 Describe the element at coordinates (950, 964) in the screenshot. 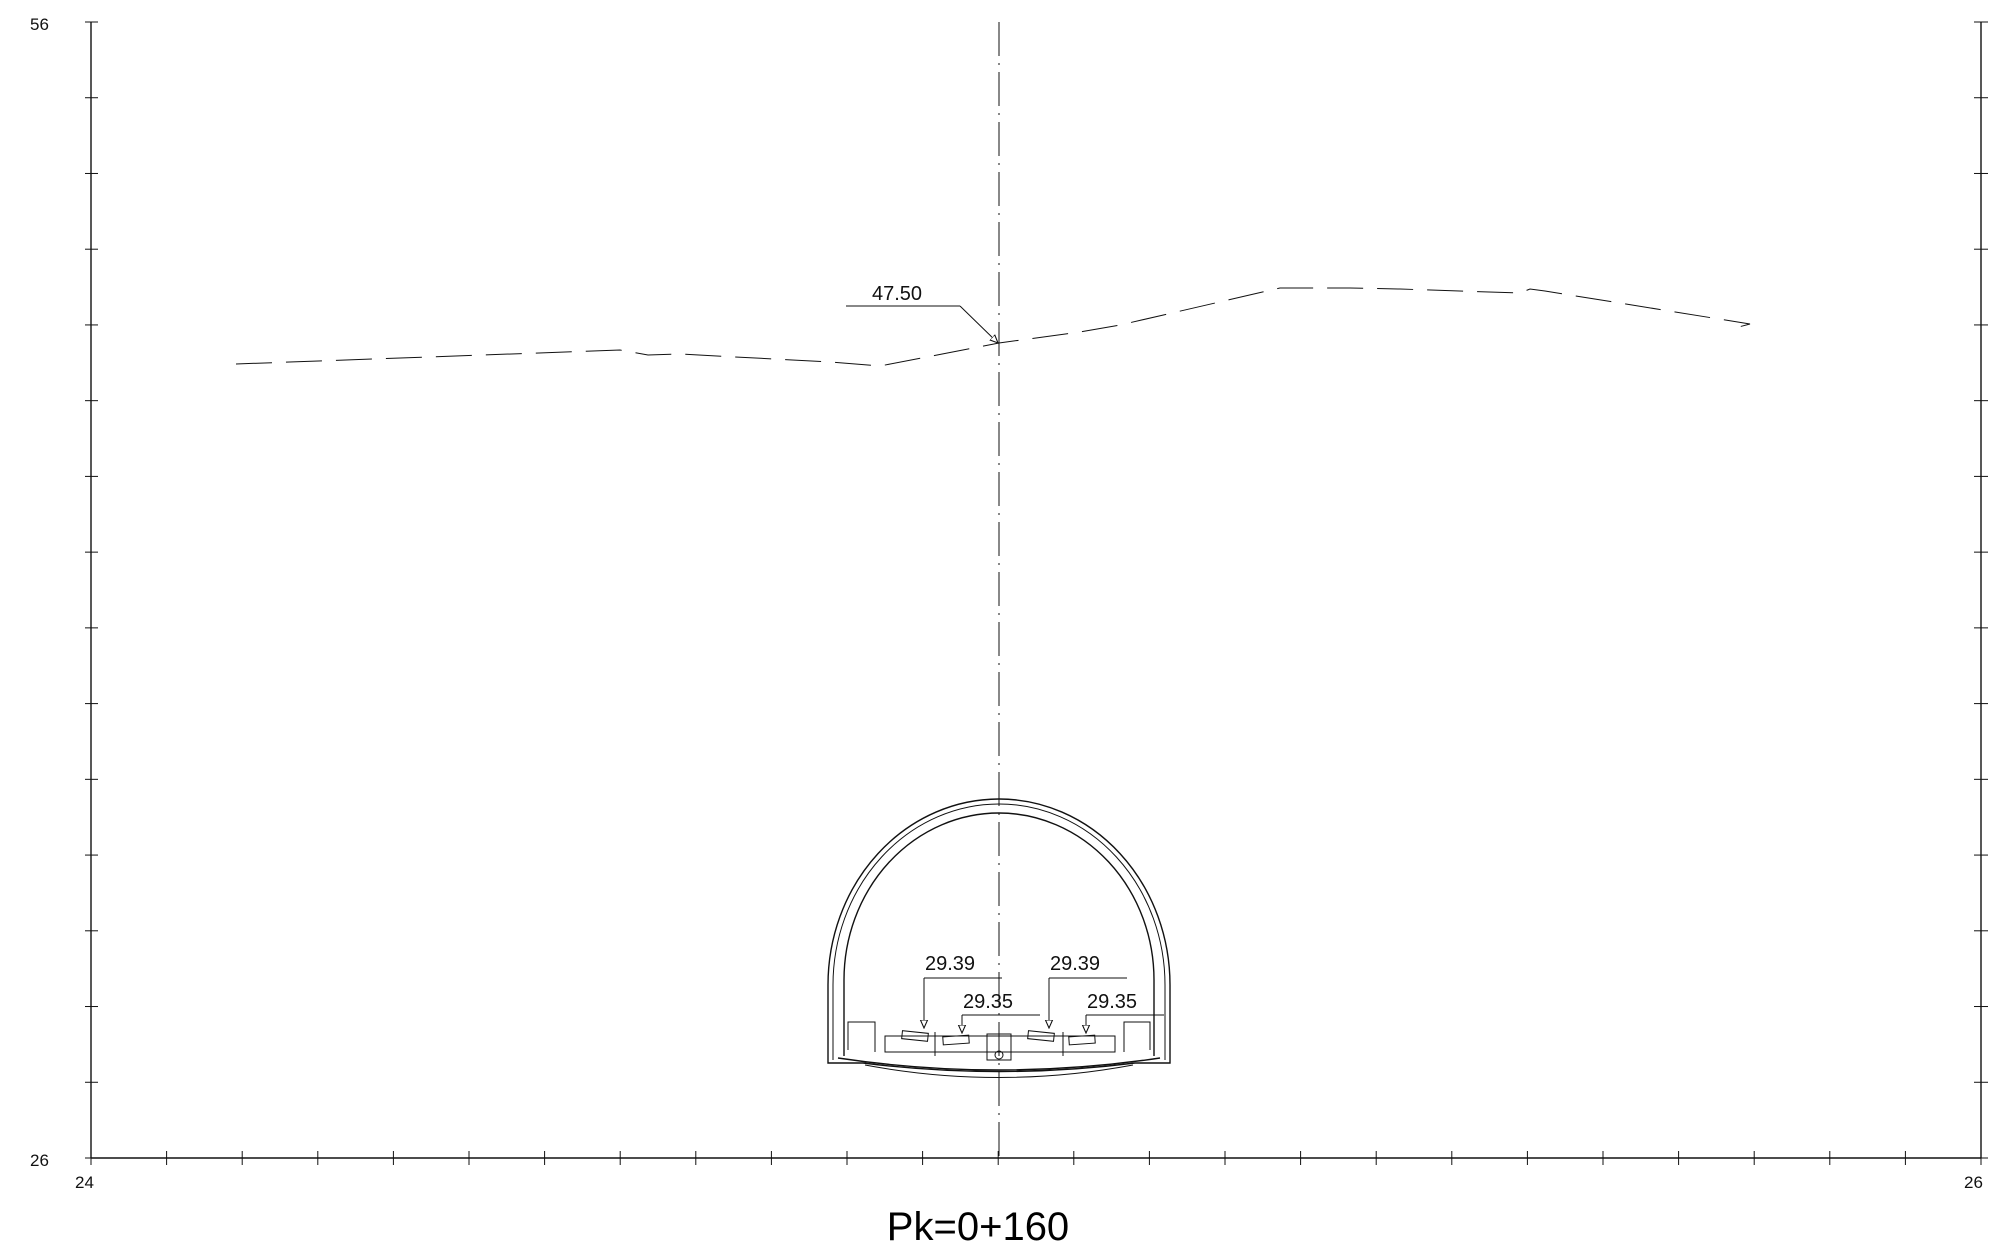

I see `left-rail-upper-level: 29.39` at that location.